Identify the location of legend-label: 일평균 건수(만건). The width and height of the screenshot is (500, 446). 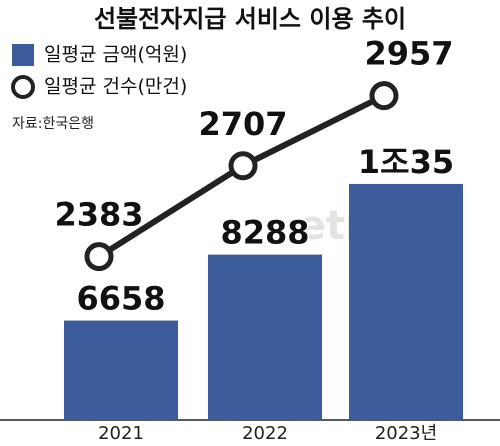
(115, 87).